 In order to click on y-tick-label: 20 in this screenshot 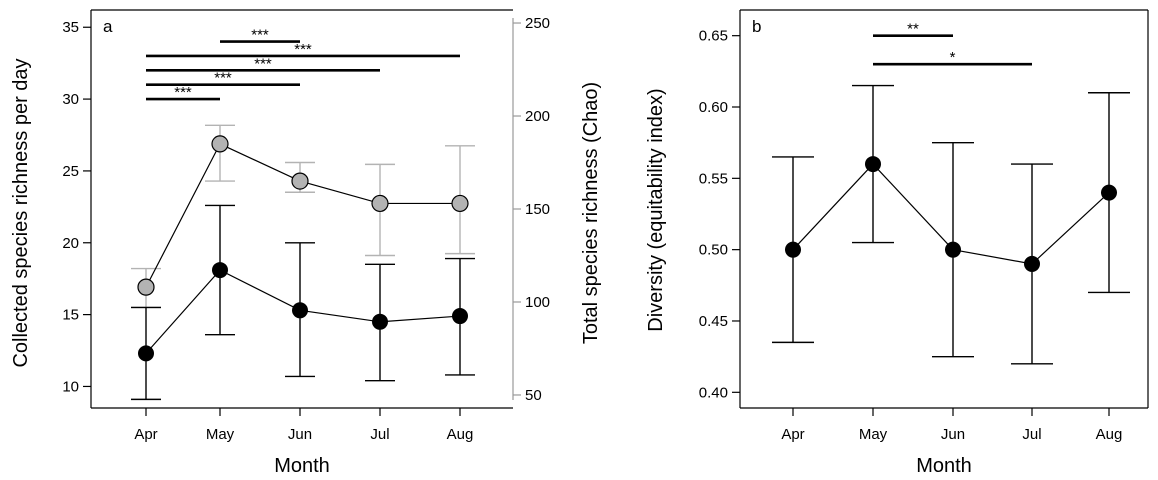, I will do `click(70, 243)`.